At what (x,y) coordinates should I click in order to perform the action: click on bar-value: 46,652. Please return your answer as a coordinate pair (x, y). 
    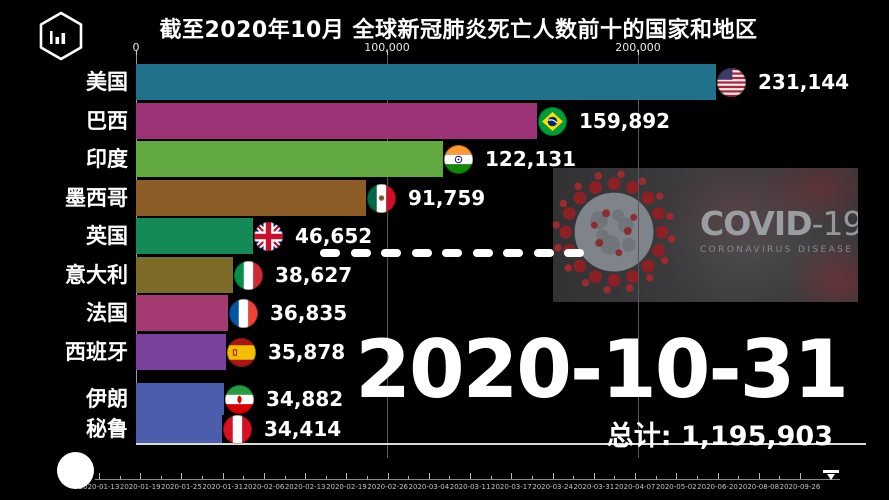
    Looking at the image, I should click on (334, 236).